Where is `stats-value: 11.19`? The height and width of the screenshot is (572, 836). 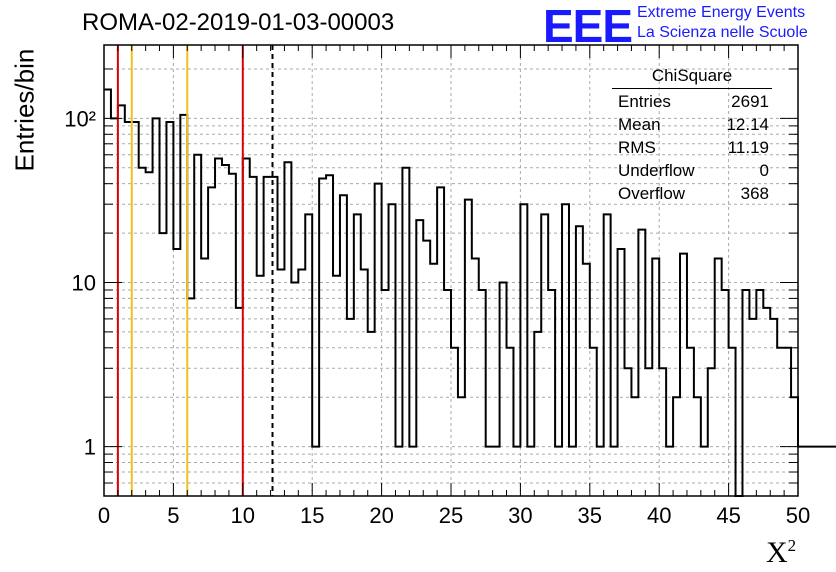 stats-value: 11.19 is located at coordinates (748, 147).